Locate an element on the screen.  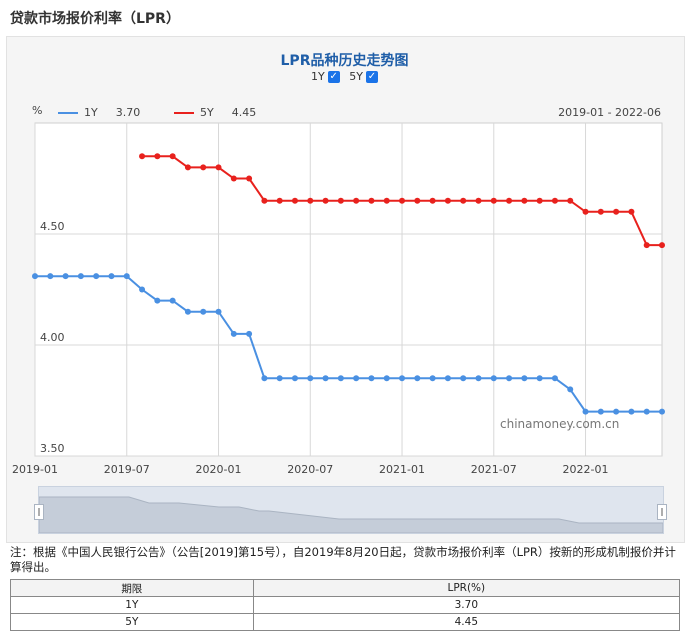
date-range: 2019-01 - 2022-06 is located at coordinates (609, 112).